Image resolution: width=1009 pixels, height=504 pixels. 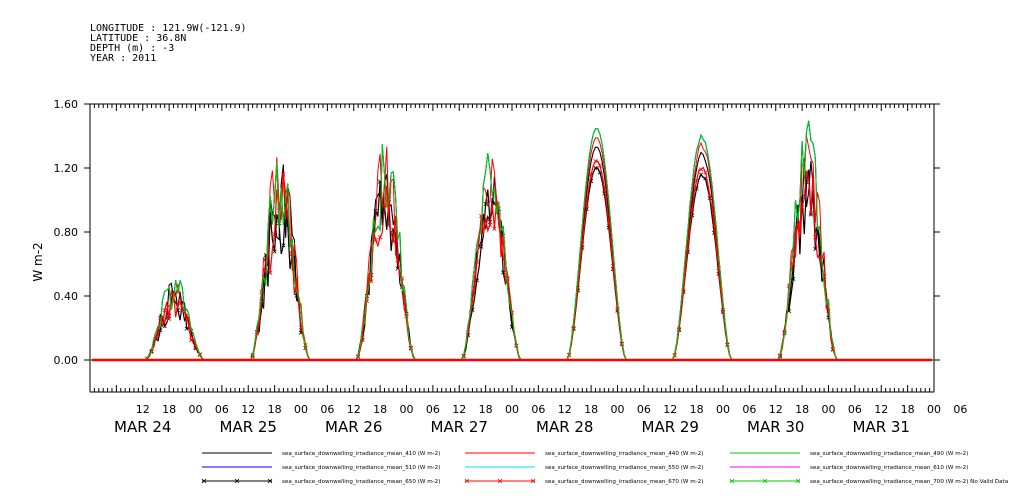 I want to click on x-date-label: MAR 31, so click(x=881, y=427).